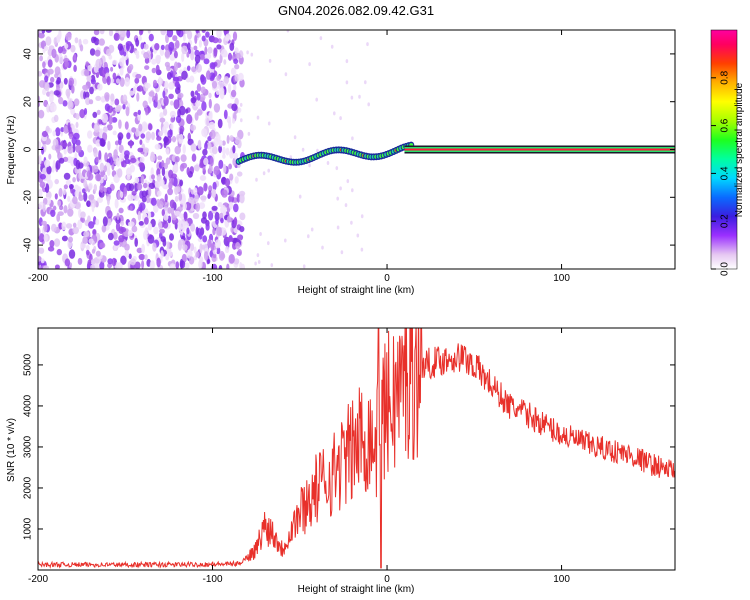 The image size is (750, 600). I want to click on snr-x-tick-label: 100, so click(561, 579).